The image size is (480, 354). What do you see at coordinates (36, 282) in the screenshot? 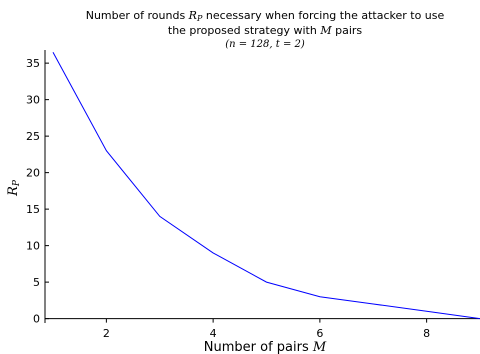
I see `y-tick-label: 5` at bounding box center [36, 282].